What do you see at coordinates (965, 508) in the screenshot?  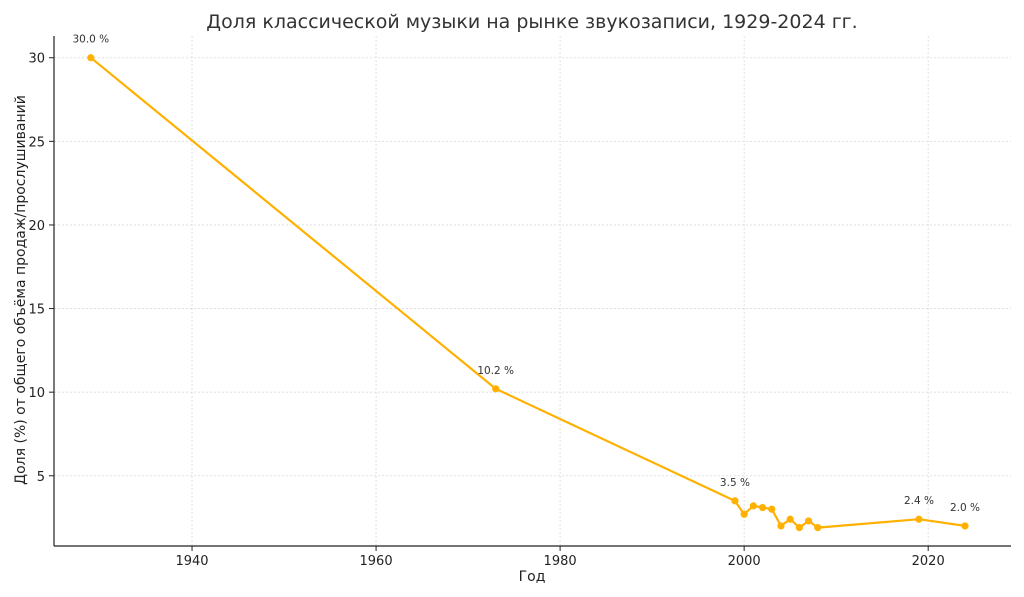 I see `data-label: 2.0 %` at bounding box center [965, 508].